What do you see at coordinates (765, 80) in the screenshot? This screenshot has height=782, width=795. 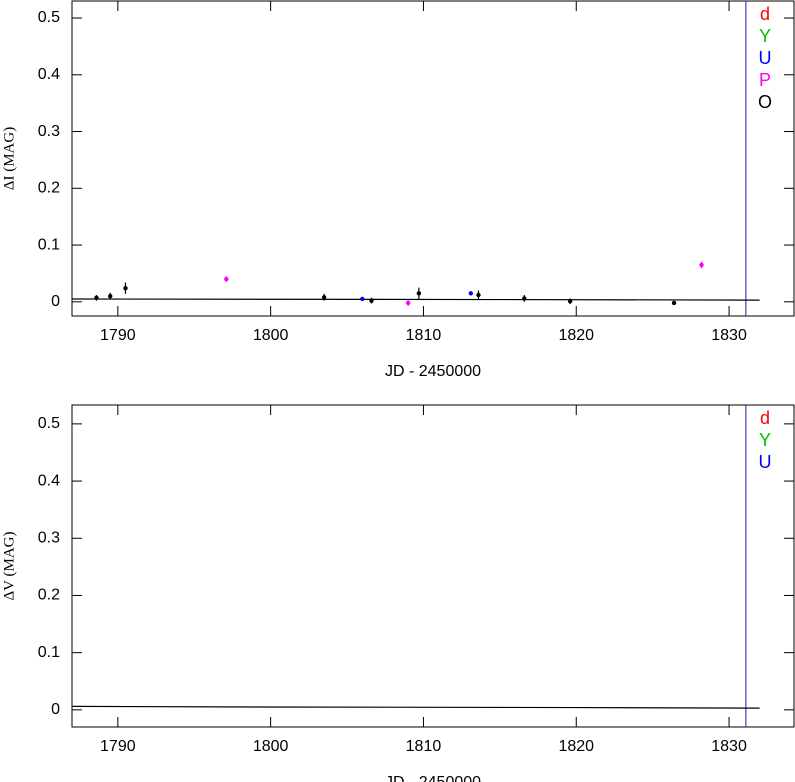 I see `legend-entry: P` at bounding box center [765, 80].